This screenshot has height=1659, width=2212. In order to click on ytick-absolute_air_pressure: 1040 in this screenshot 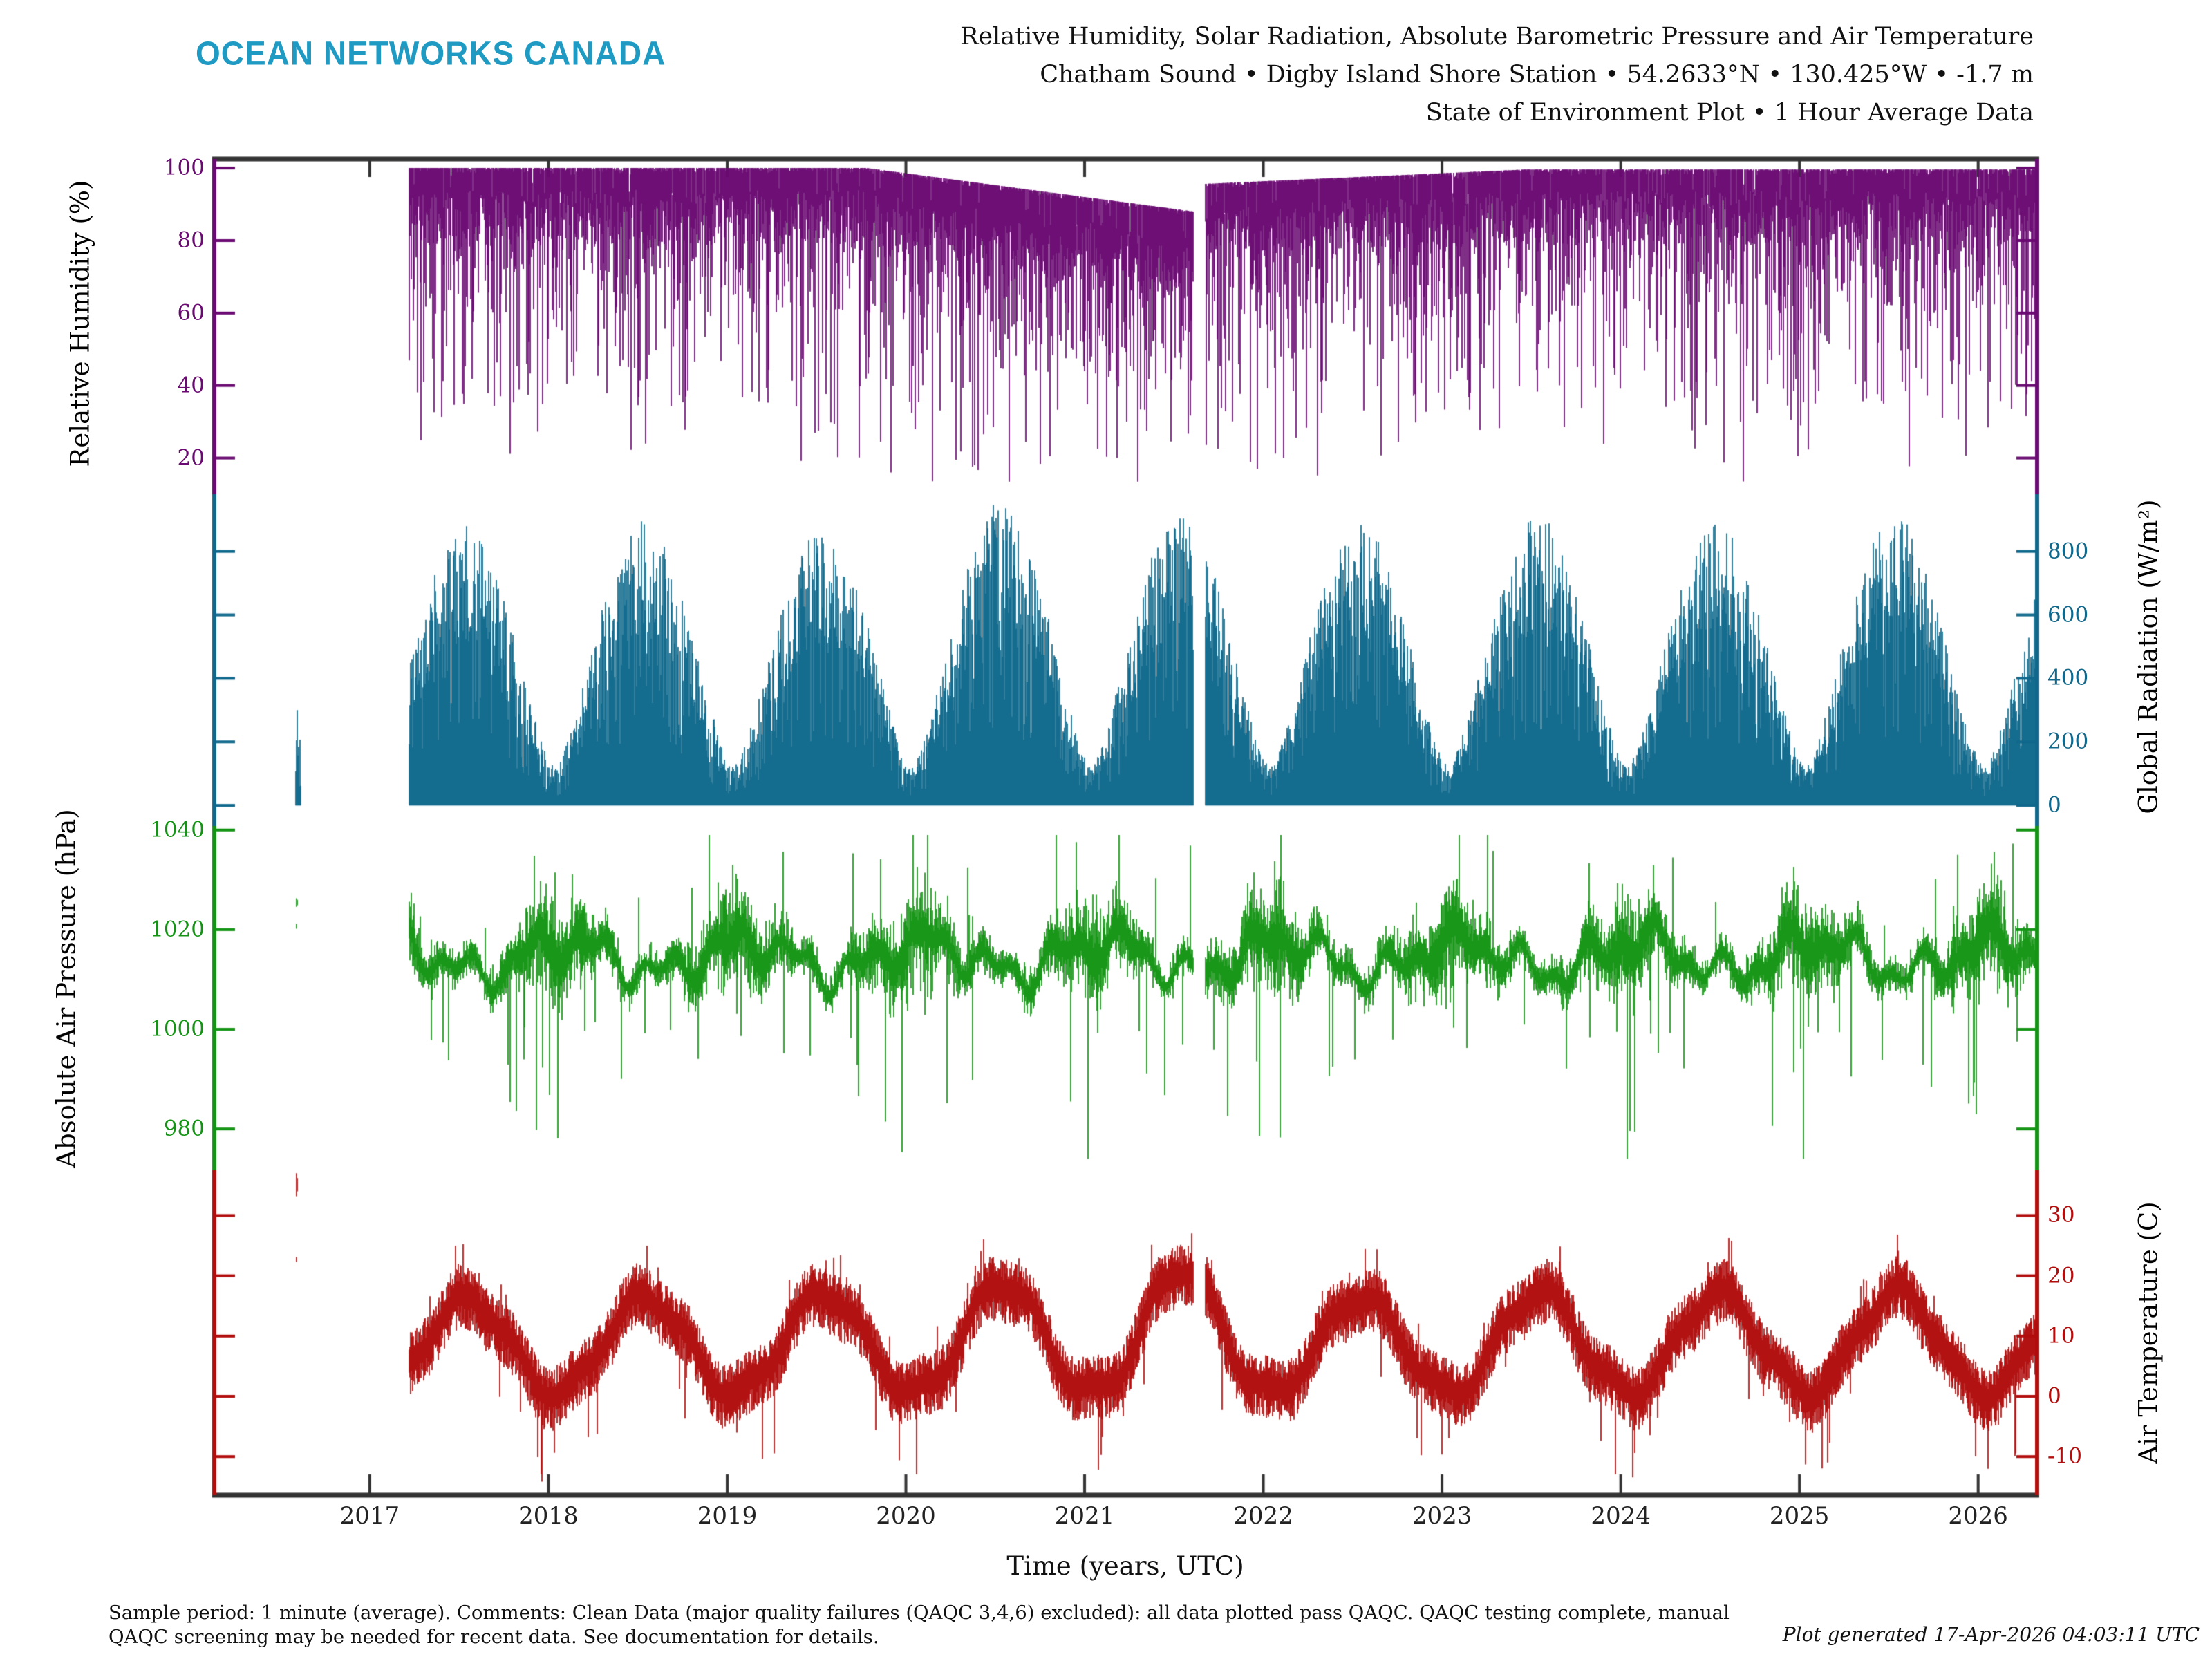, I will do `click(177, 830)`.